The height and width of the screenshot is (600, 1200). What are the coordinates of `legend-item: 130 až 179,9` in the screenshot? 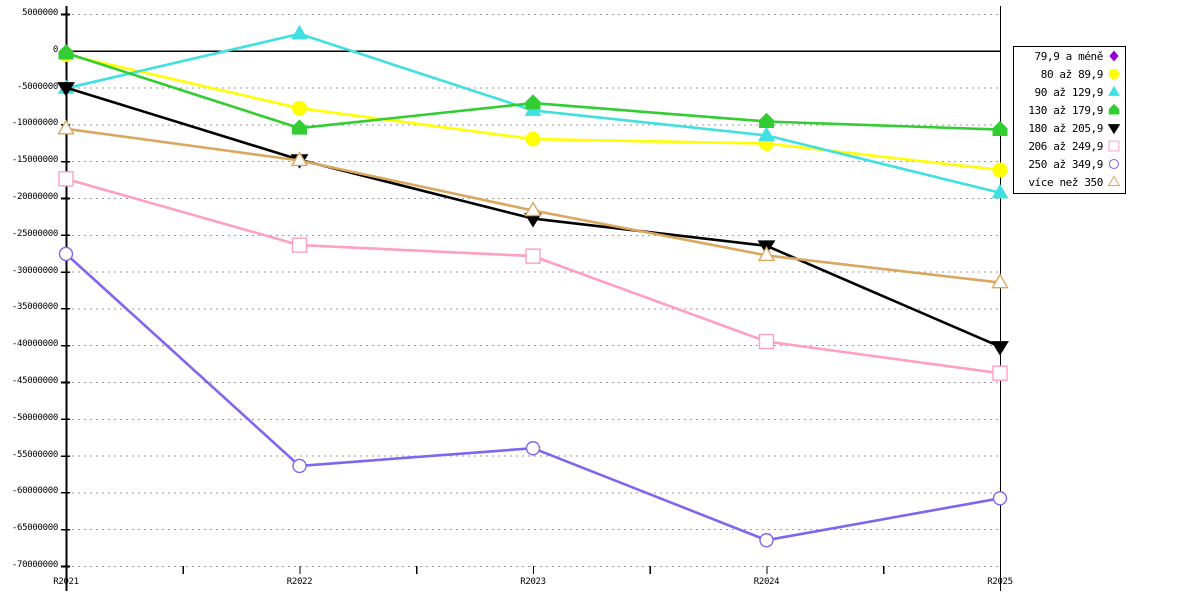 It's located at (1069, 110).